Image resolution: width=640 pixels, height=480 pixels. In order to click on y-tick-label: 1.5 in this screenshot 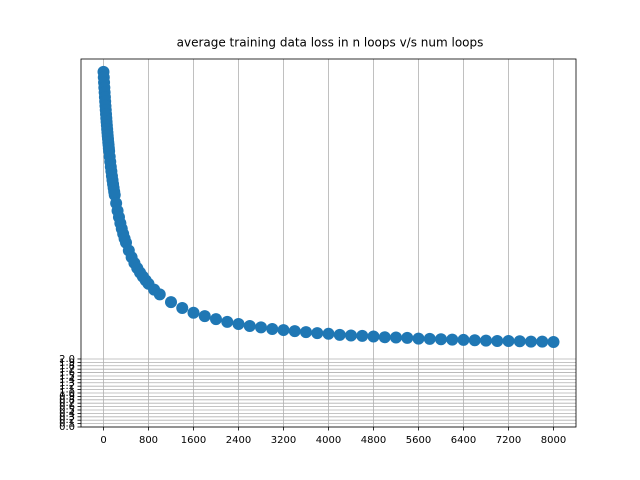, I will do `click(67, 376)`.